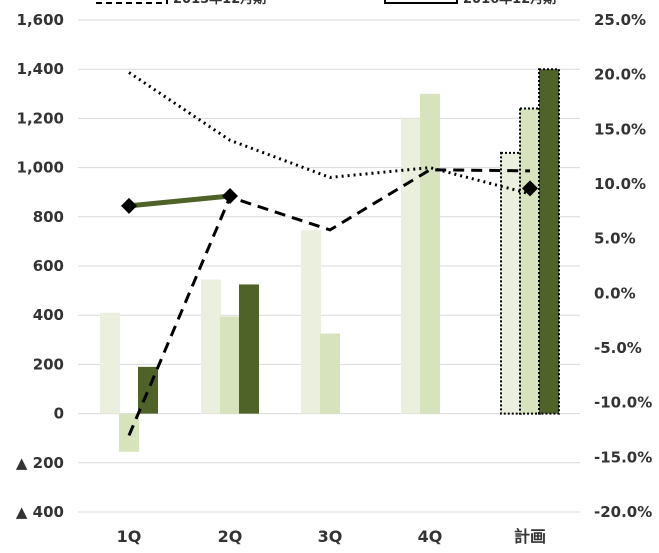 The image size is (659, 553). Describe the element at coordinates (620, 20) in the screenshot. I see `right-tick-label: 25.0%` at that location.